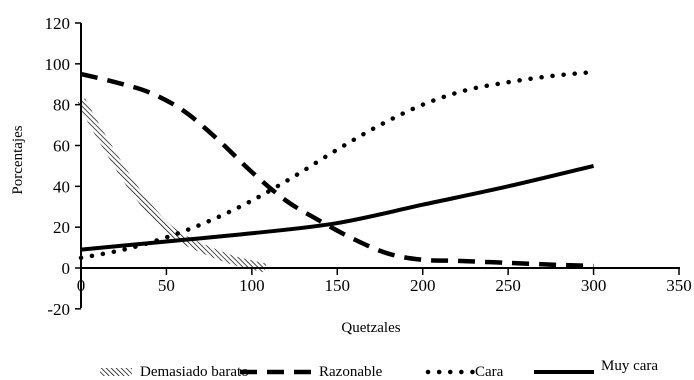  Describe the element at coordinates (194, 372) in the screenshot. I see `legend-label-demasiado-barato: Demasiado barato` at that location.